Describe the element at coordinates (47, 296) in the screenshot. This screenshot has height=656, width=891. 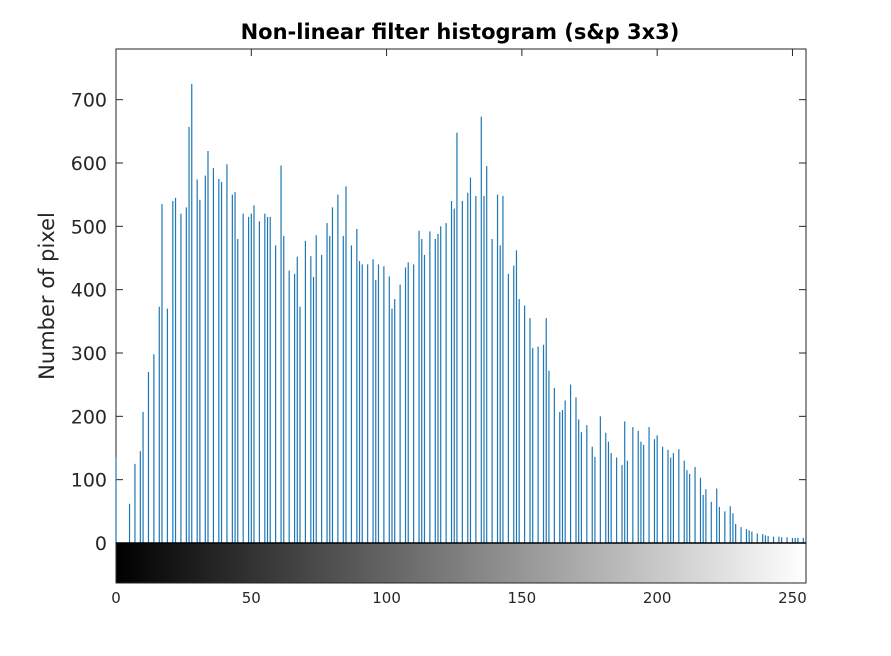
I see `y-axis-label: Number of pixel` at that location.